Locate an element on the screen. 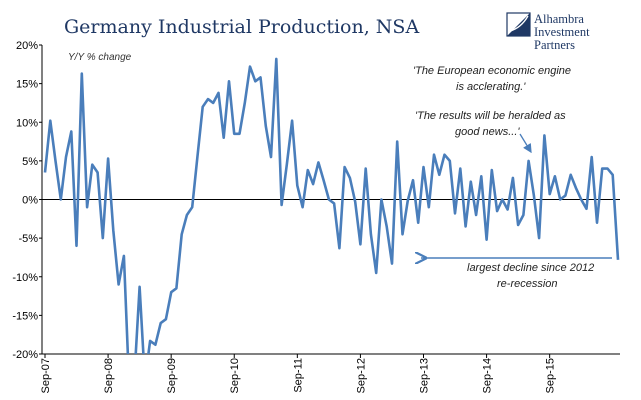 The image size is (641, 400). x-tick-label: Sep-12 is located at coordinates (361, 375).